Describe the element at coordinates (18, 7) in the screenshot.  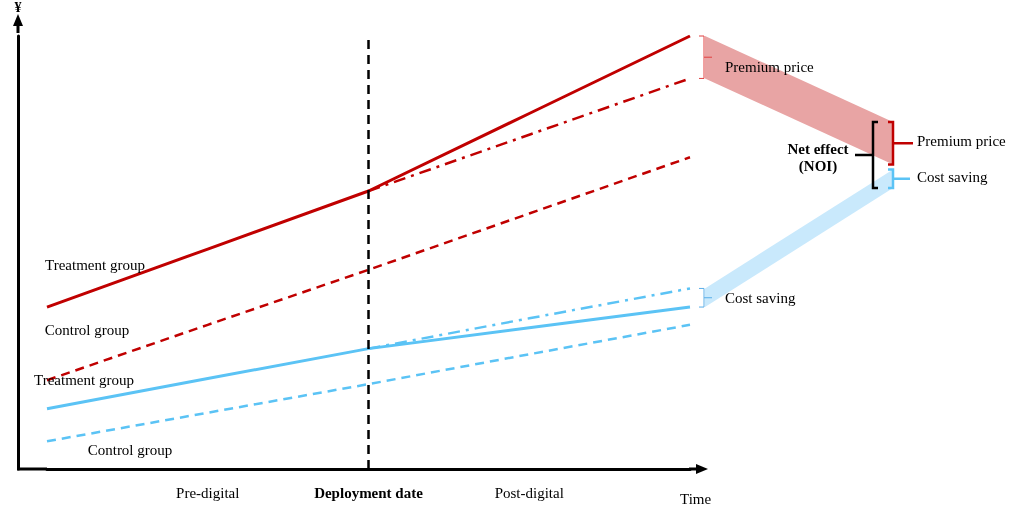
I see `y-axis-title: ¥` at that location.